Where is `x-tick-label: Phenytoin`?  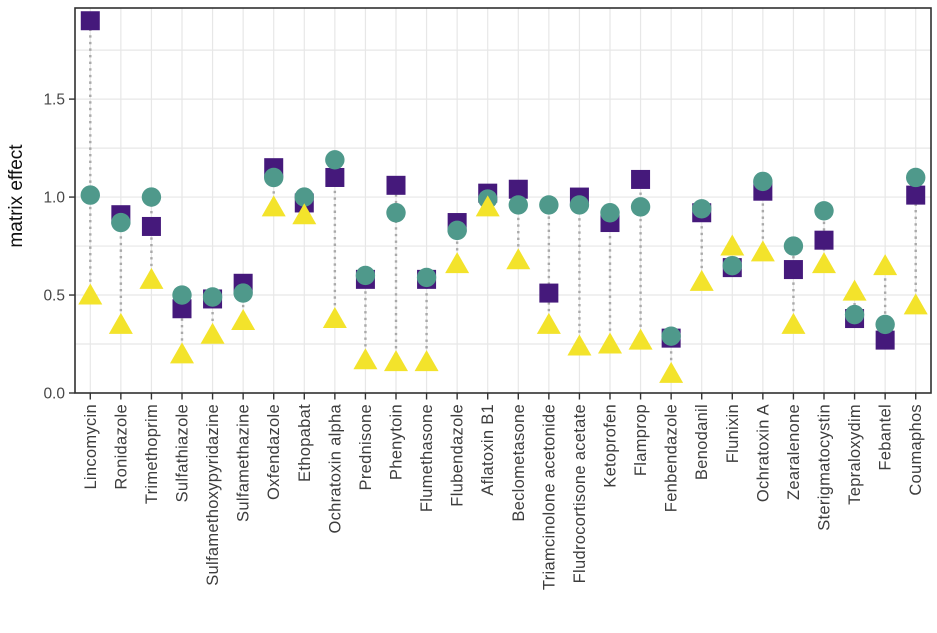
x-tick-label: Phenytoin is located at coordinates (397, 442).